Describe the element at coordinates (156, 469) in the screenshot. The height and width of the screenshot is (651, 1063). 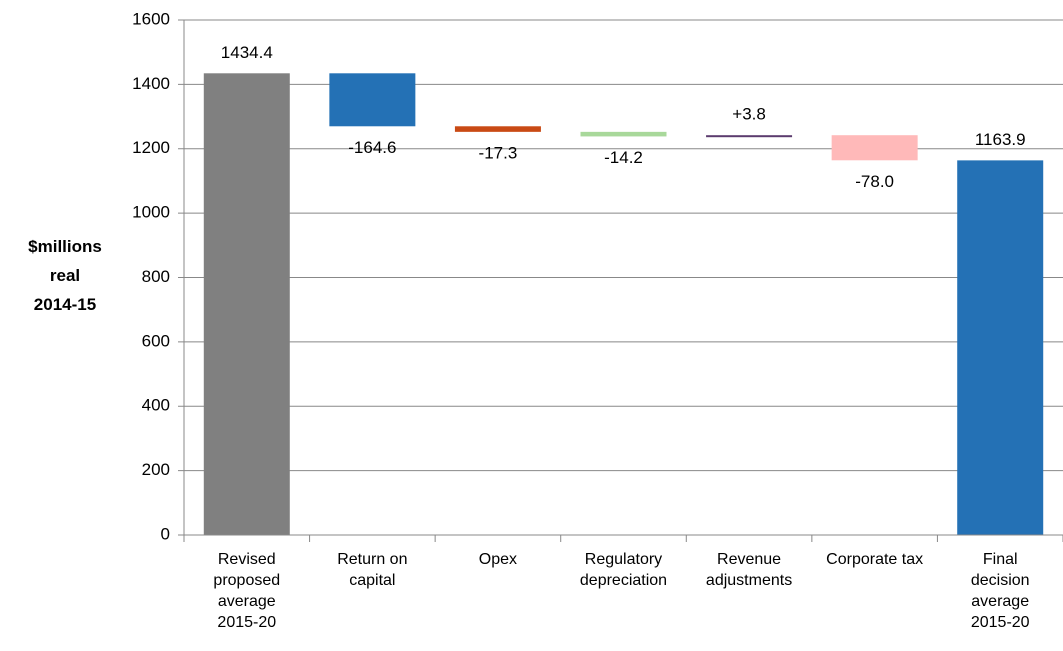
I see `y-tick-label: 200` at that location.